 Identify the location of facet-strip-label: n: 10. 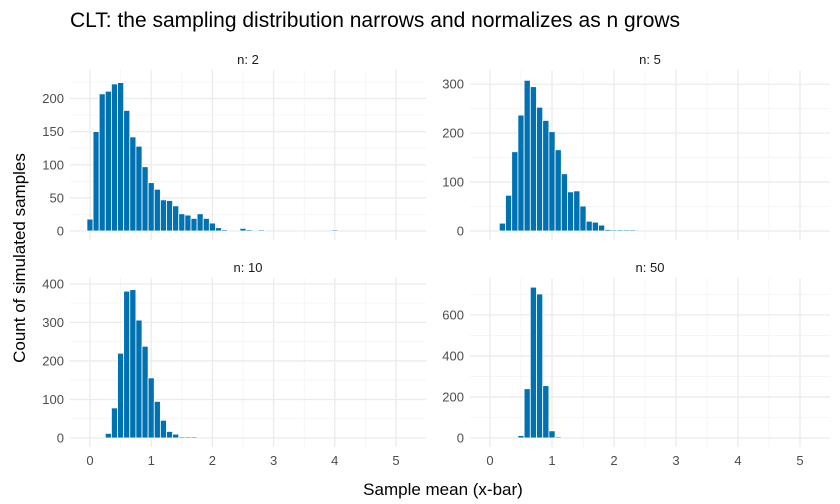
(248, 267).